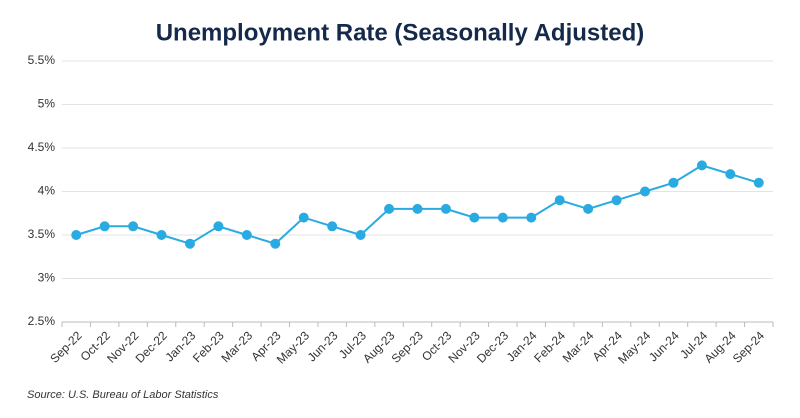 The width and height of the screenshot is (800, 418). Describe the element at coordinates (42, 147) in the screenshot. I see `y-tick-label: 4.5%` at that location.